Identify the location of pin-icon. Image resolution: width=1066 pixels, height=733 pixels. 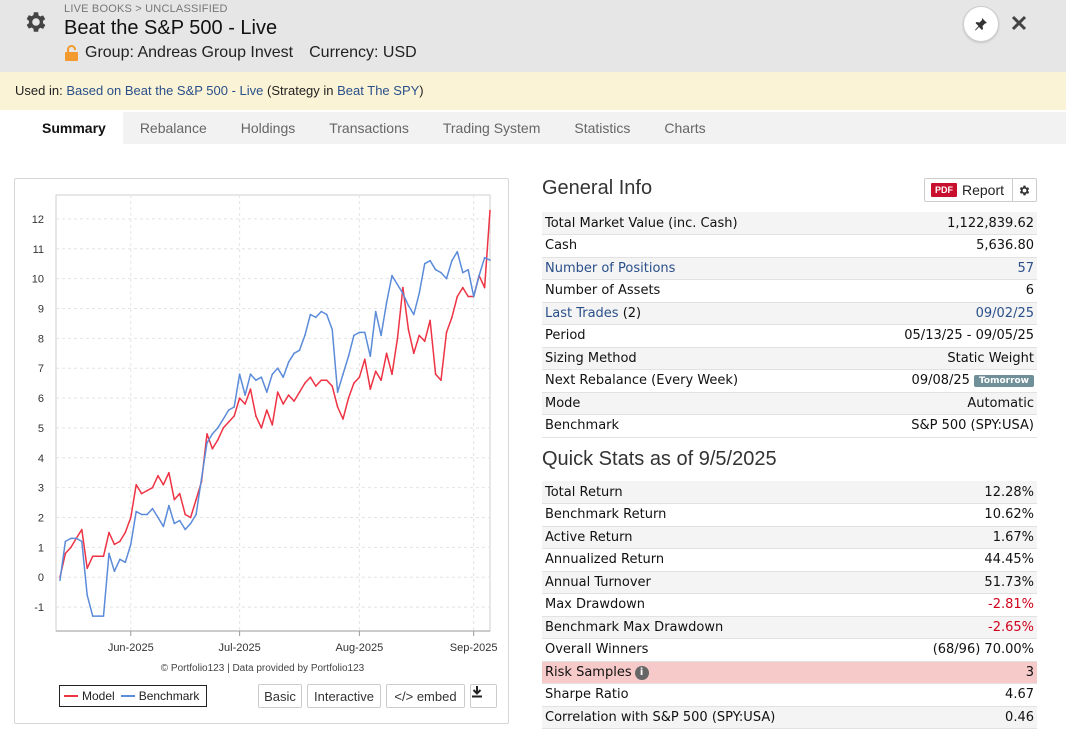
(981, 24).